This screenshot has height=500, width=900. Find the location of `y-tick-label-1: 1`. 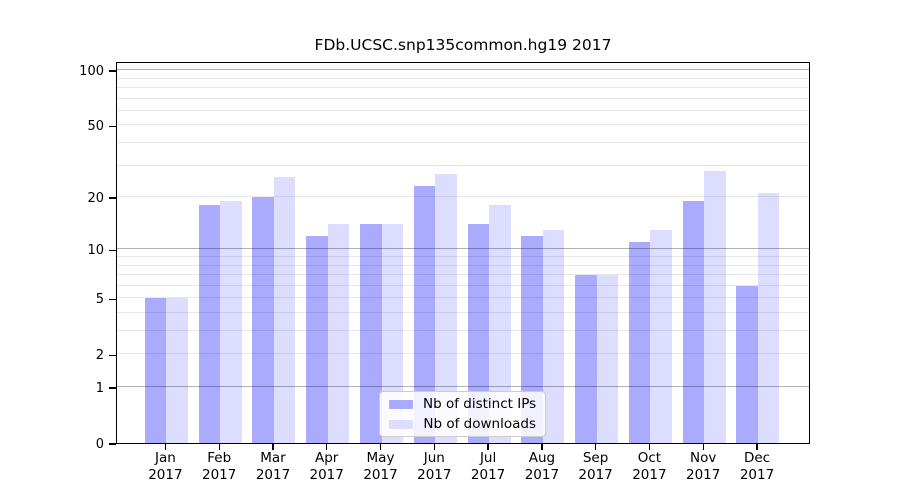

y-tick-label-1: 1 is located at coordinates (99, 388).